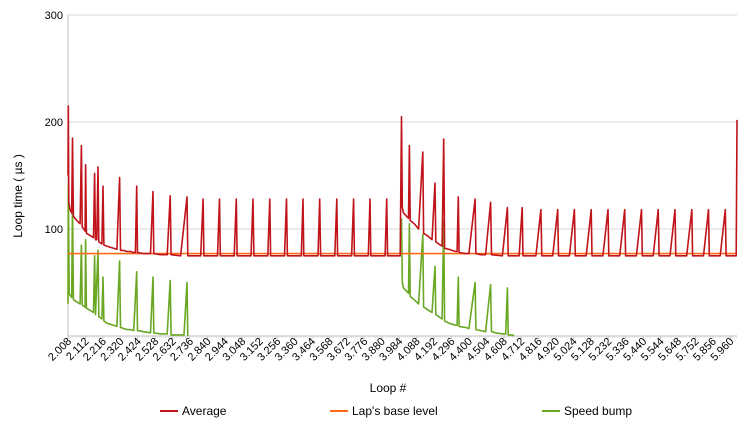  I want to click on y-tick-label: 200, so click(54, 123).